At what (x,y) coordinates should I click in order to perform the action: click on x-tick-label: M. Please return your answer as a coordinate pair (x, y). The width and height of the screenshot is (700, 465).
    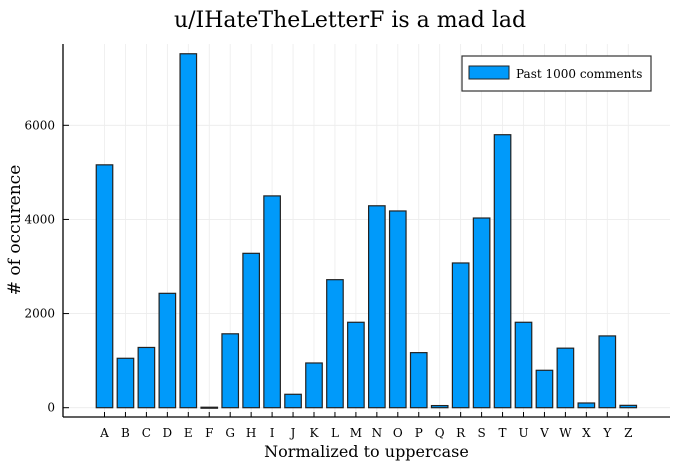
    Looking at the image, I should click on (356, 433).